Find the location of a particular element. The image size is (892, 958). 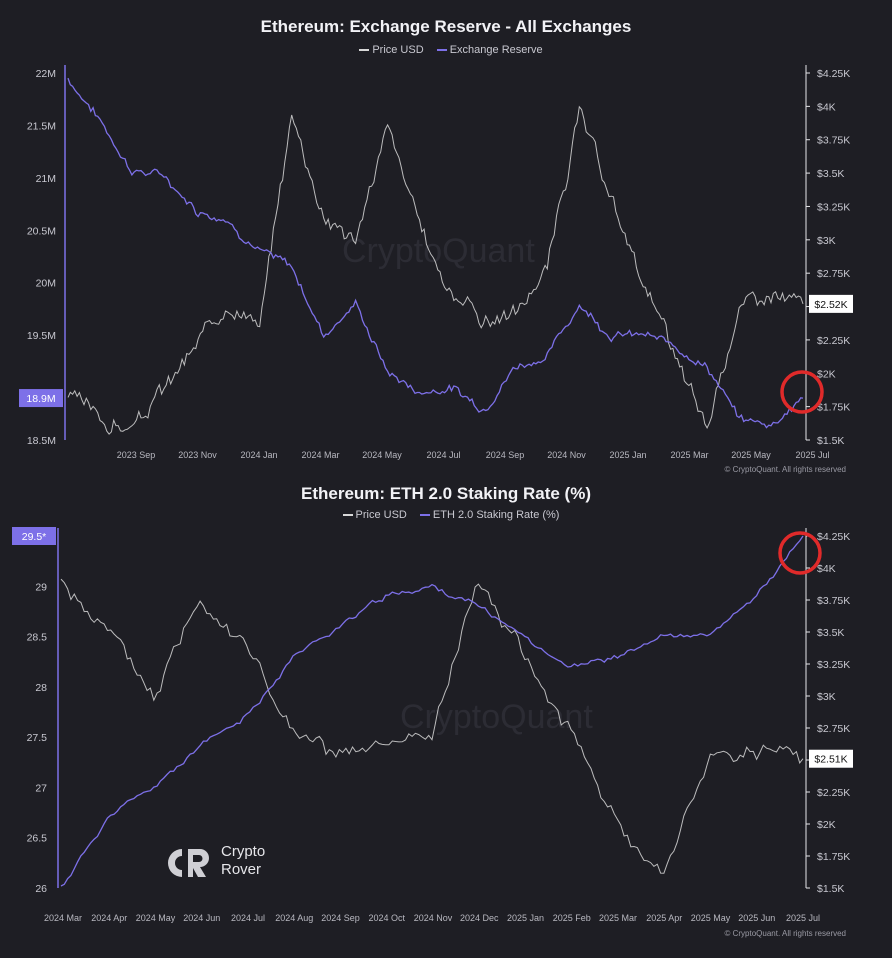

left-tick-label: 26.5 is located at coordinates (37, 839).